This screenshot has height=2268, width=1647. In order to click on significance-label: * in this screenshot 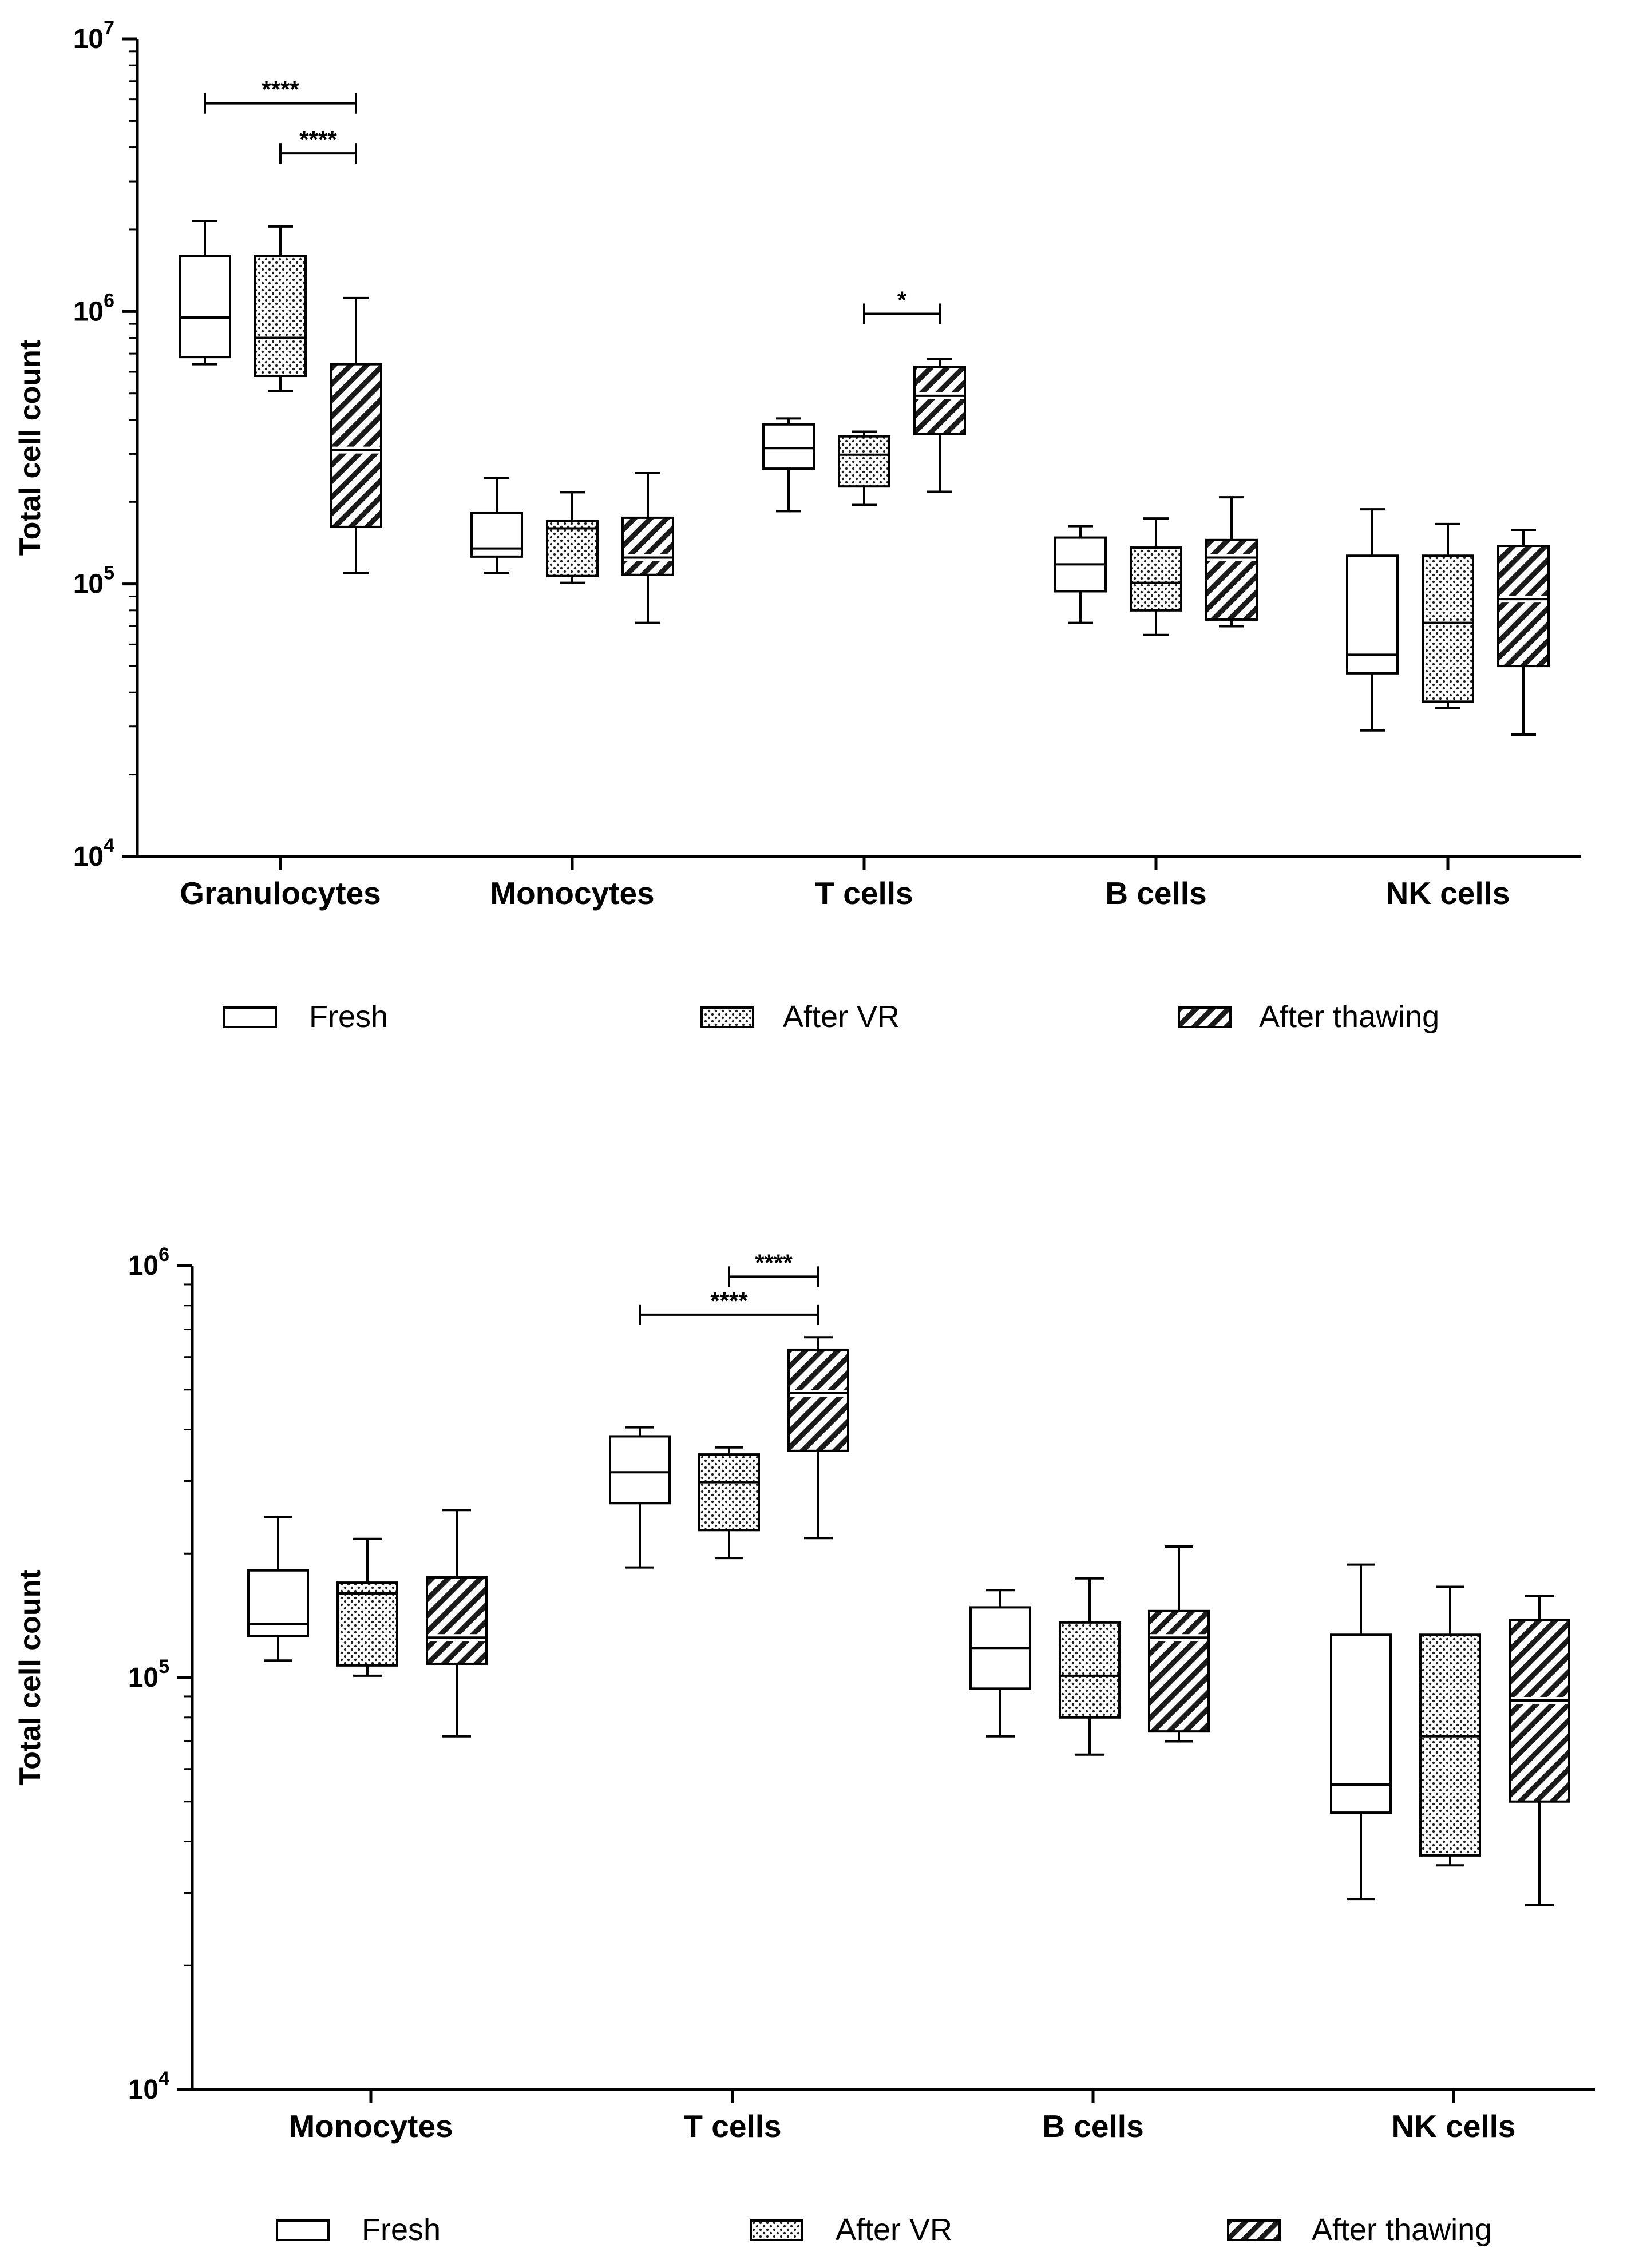, I will do `click(902, 300)`.